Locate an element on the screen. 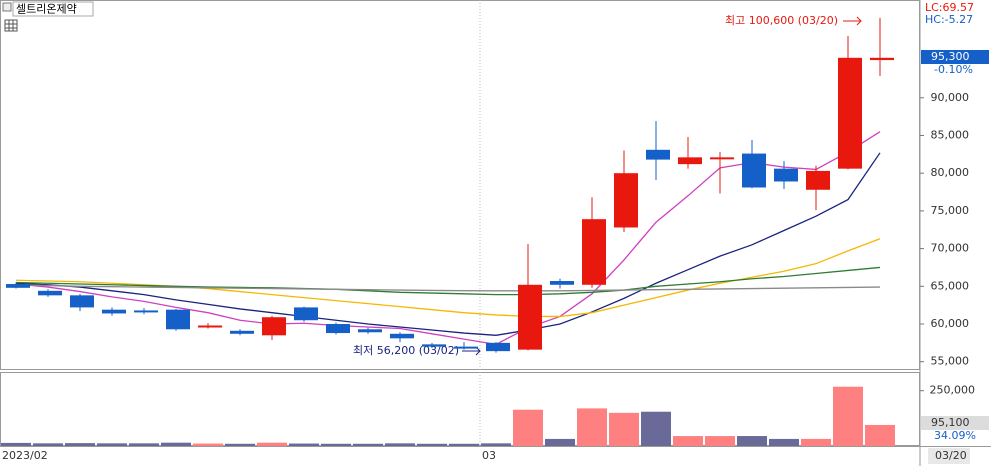 The width and height of the screenshot is (991, 466). volume-ratio: 34.09% is located at coordinates (955, 435).